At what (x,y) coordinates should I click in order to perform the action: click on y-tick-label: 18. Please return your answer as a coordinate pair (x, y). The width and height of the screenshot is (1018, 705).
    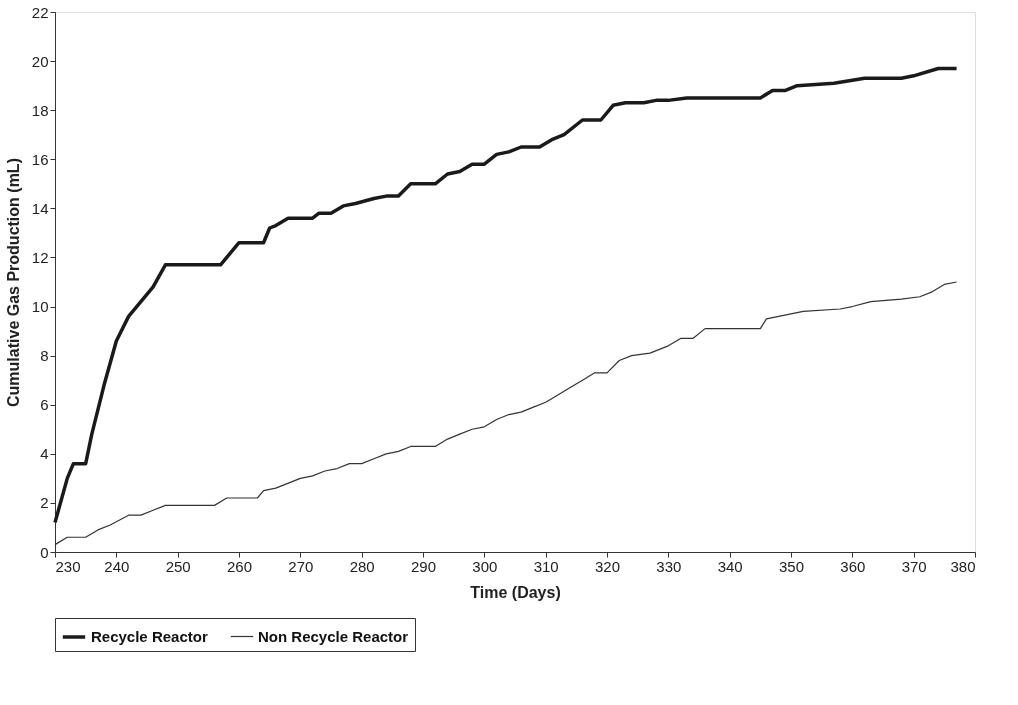
    Looking at the image, I should click on (40, 110).